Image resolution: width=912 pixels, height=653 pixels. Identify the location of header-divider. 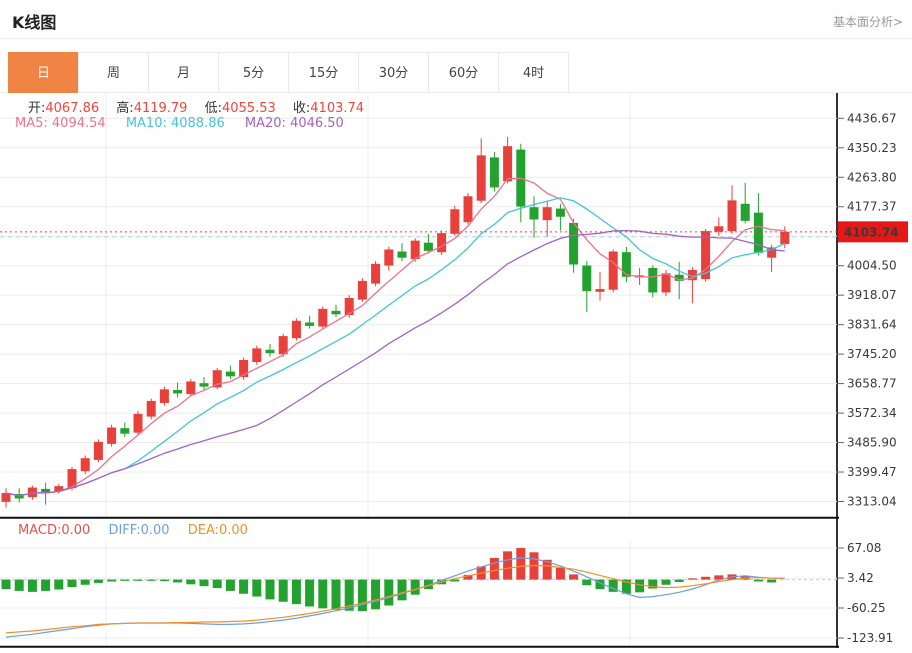
(456, 38).